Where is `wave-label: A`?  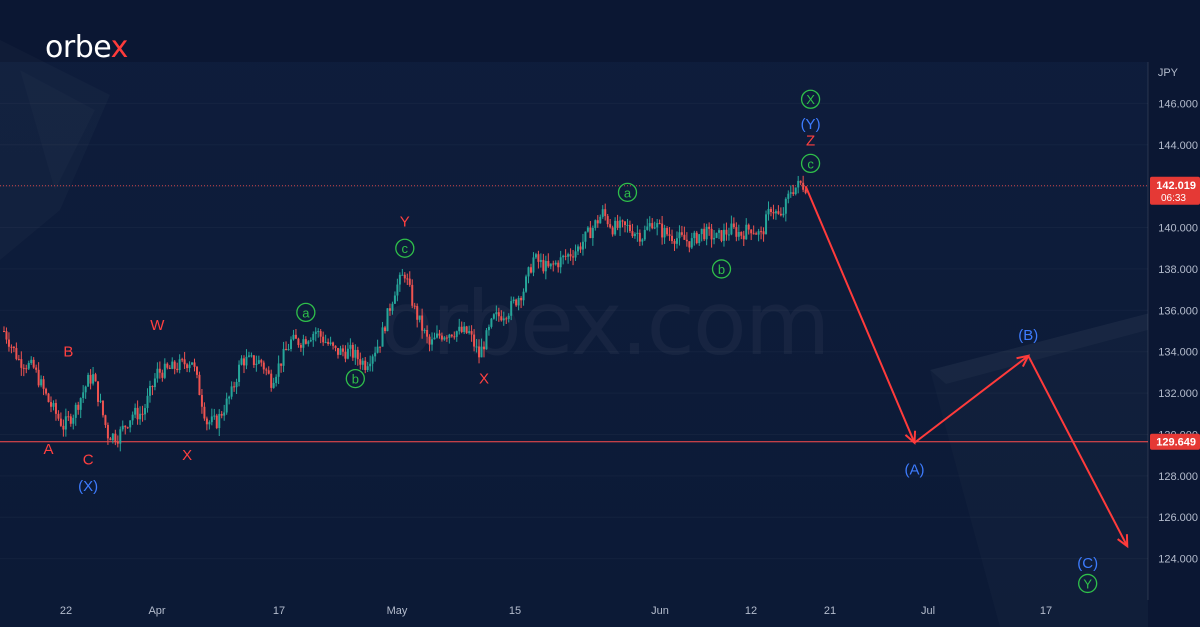
wave-label: A is located at coordinates (49, 449).